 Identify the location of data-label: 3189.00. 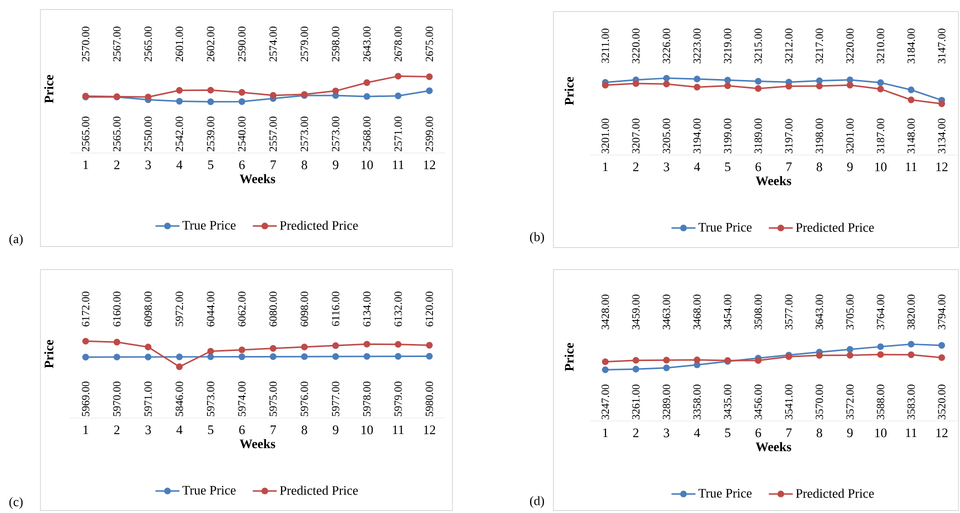
(758, 136).